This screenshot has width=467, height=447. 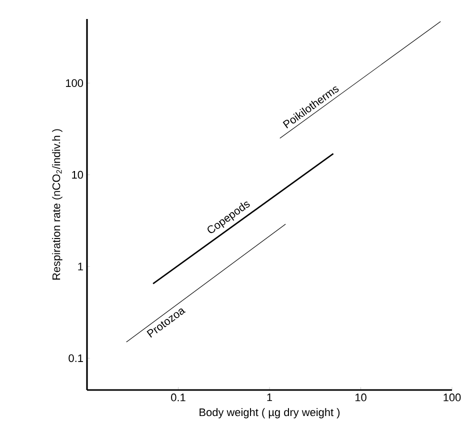 I want to click on y-axis-title: Respiration rate (nCO$_{2}$/indiv.h ), so click(x=57, y=204).